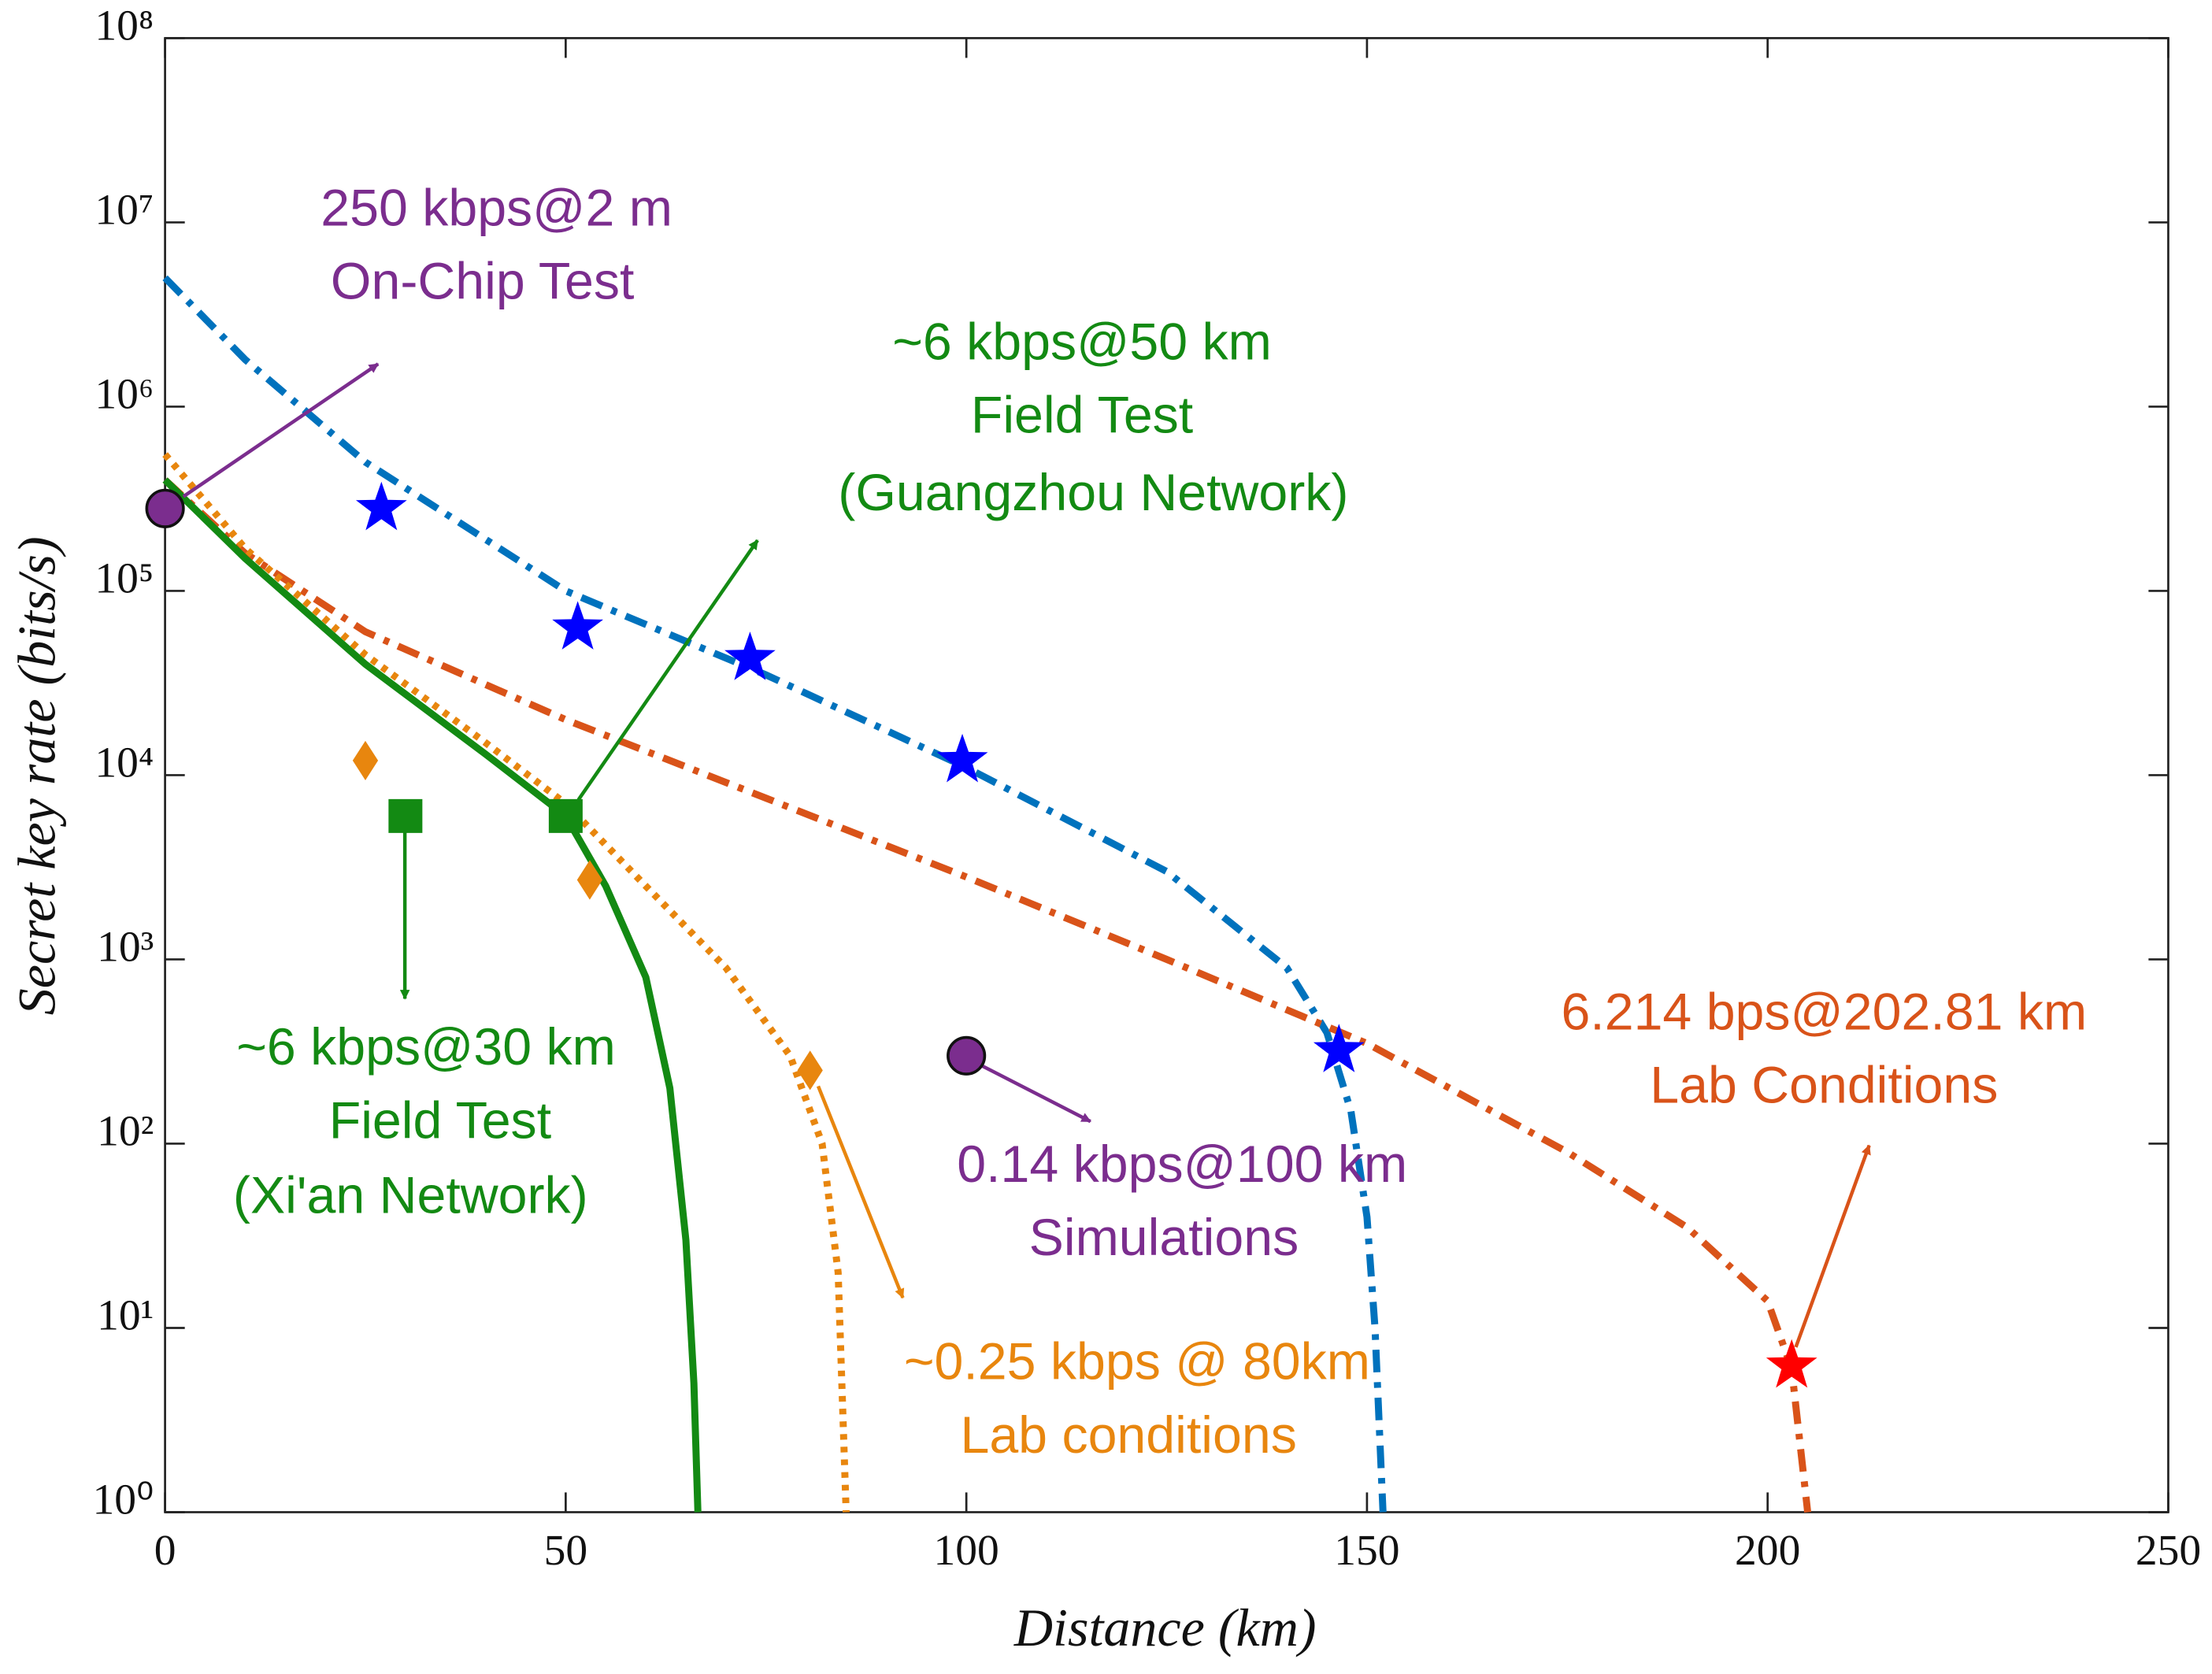 The width and height of the screenshot is (2212, 1674). What do you see at coordinates (124, 26) in the screenshot?
I see `y-tick-label: 10⁸` at bounding box center [124, 26].